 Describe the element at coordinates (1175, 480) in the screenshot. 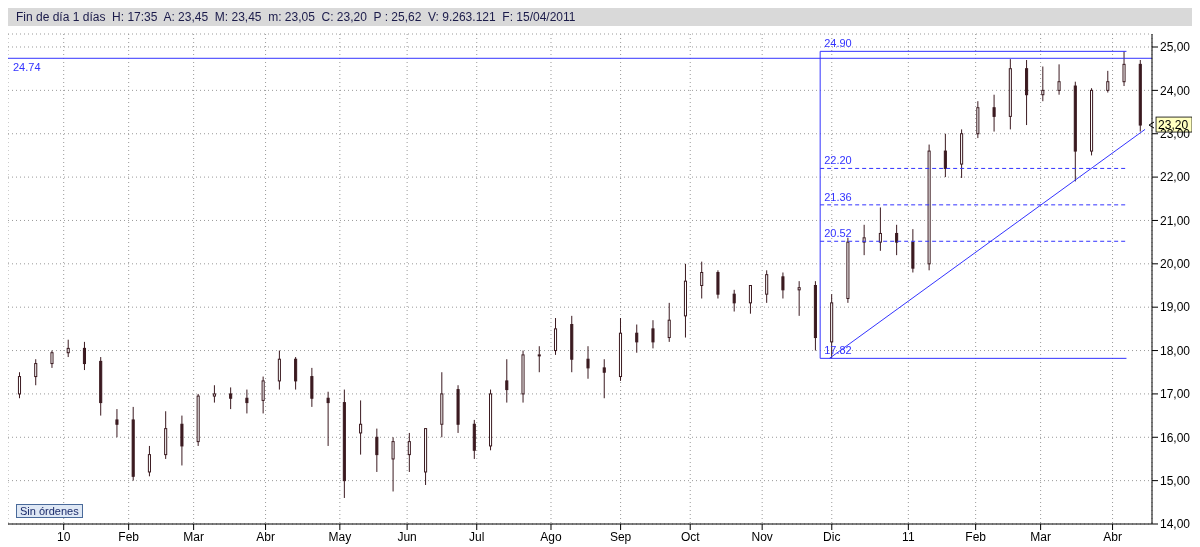

I see `y-tick-label: 15,00` at that location.